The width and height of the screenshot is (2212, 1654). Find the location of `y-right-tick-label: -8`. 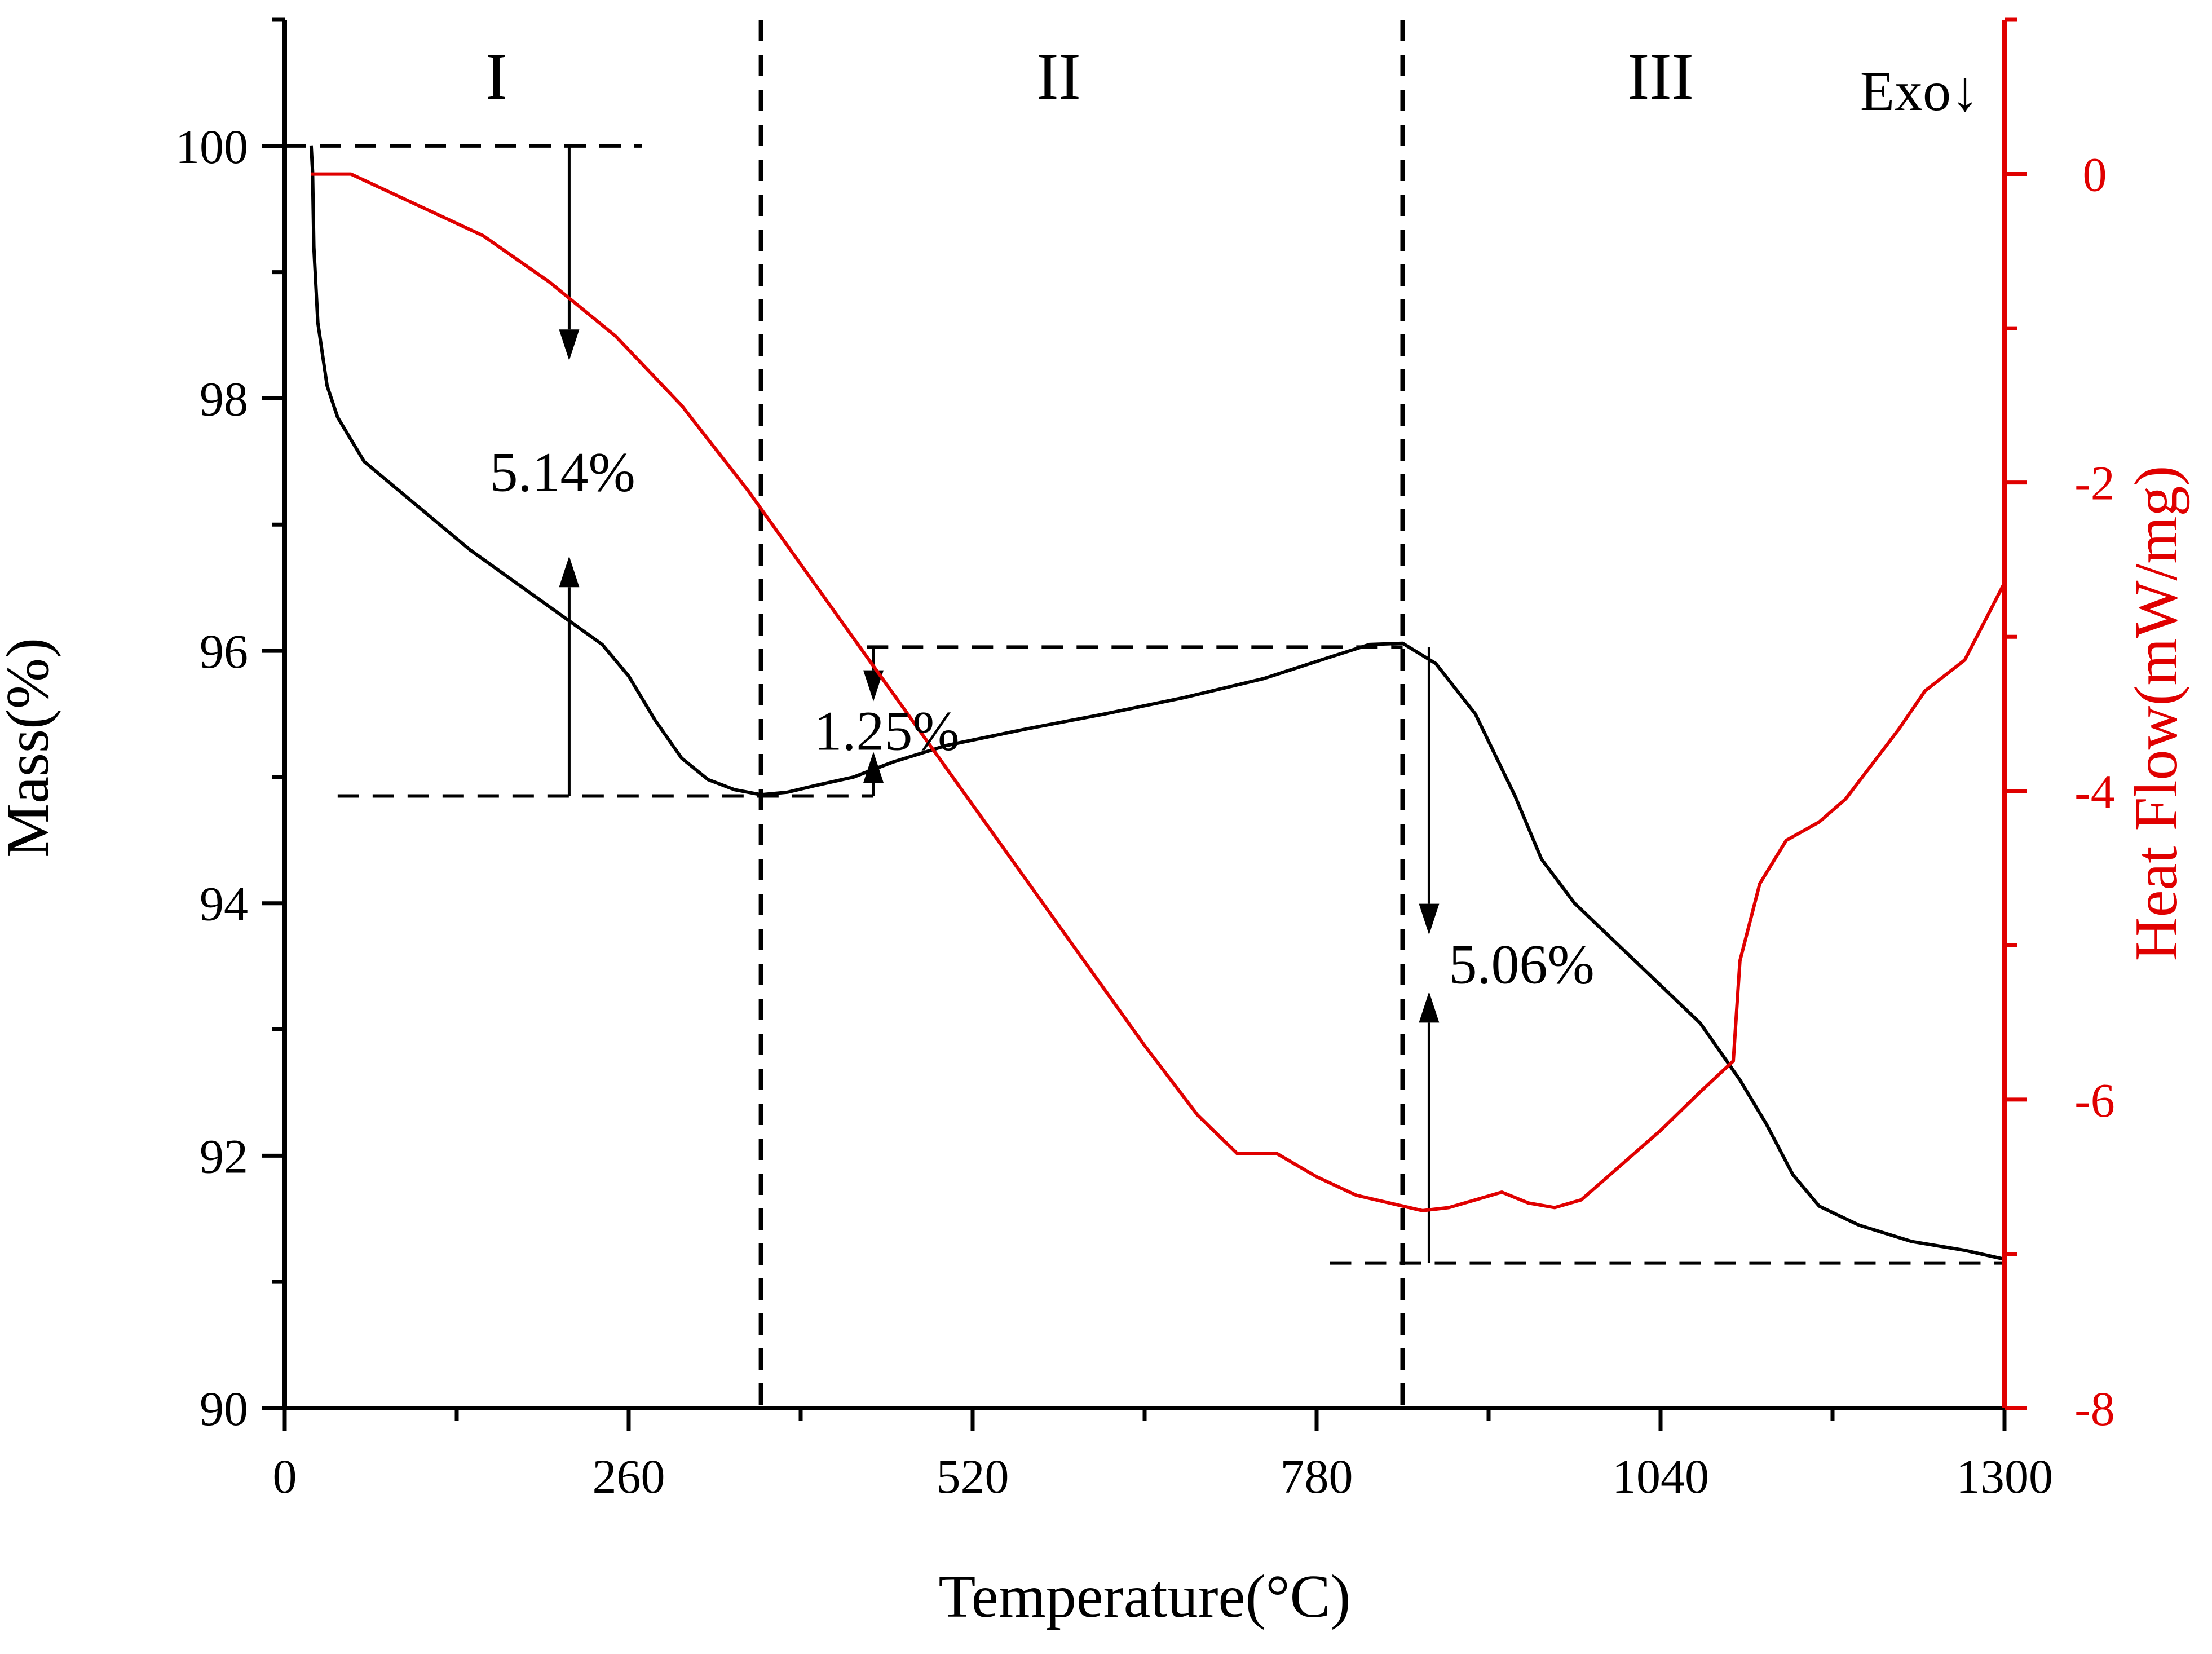

y-right-tick-label: -8 is located at coordinates (2094, 1409).